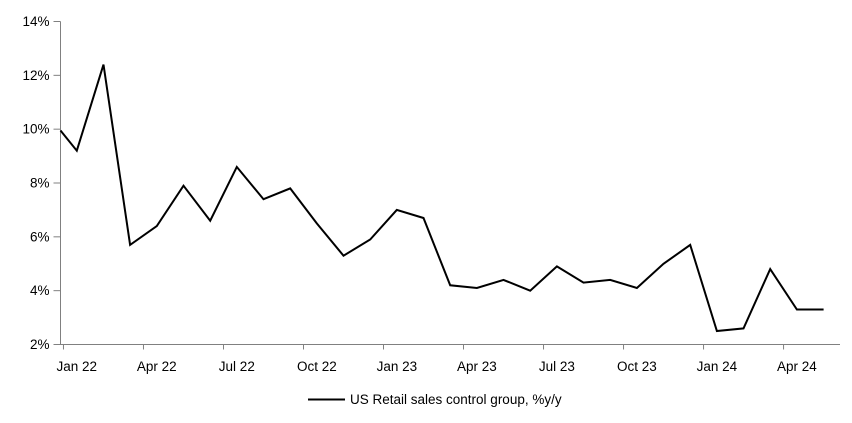 This screenshot has height=423, width=852. Describe the element at coordinates (237, 366) in the screenshot. I see `x-tick-label: Jul 22` at that location.